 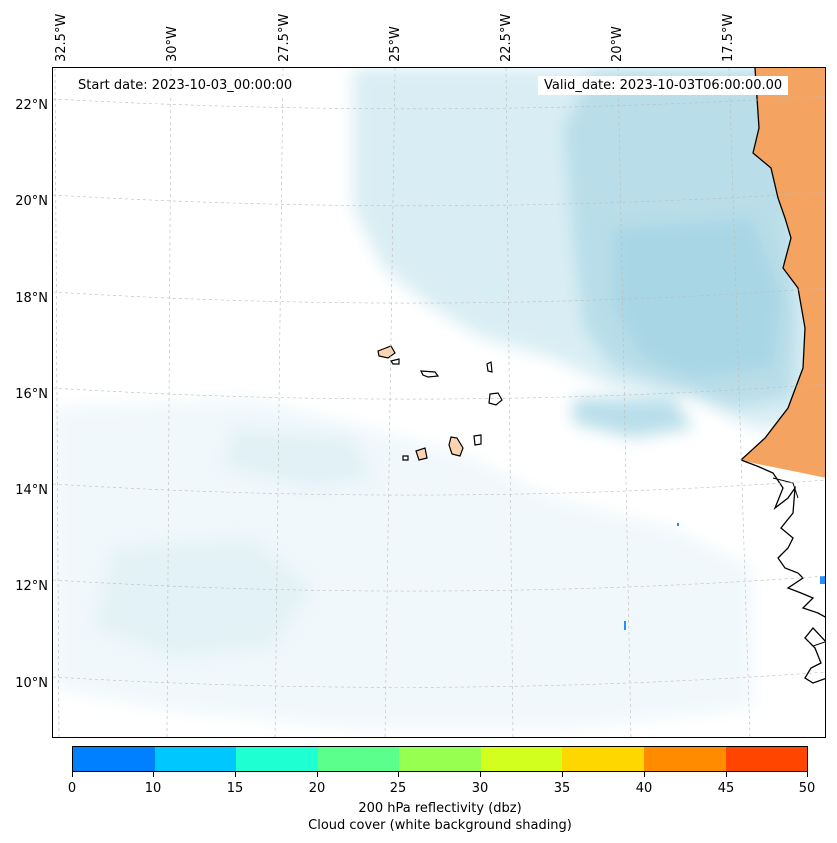 I want to click on lat-label: 14°N, so click(x=31, y=490).